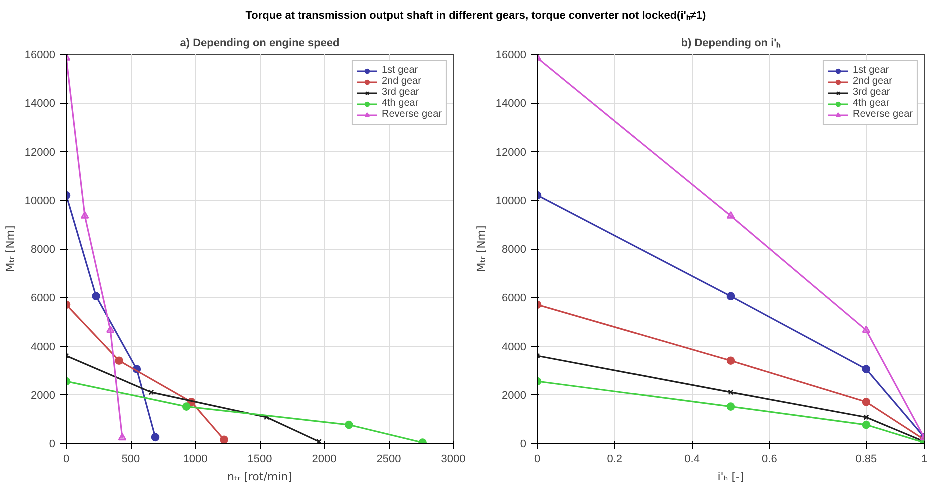 The image size is (942, 482). I want to click on text: Torque at transmission output shaft in different gears, torque converter not locked(i'ₕ≠1), so click(476, 16).